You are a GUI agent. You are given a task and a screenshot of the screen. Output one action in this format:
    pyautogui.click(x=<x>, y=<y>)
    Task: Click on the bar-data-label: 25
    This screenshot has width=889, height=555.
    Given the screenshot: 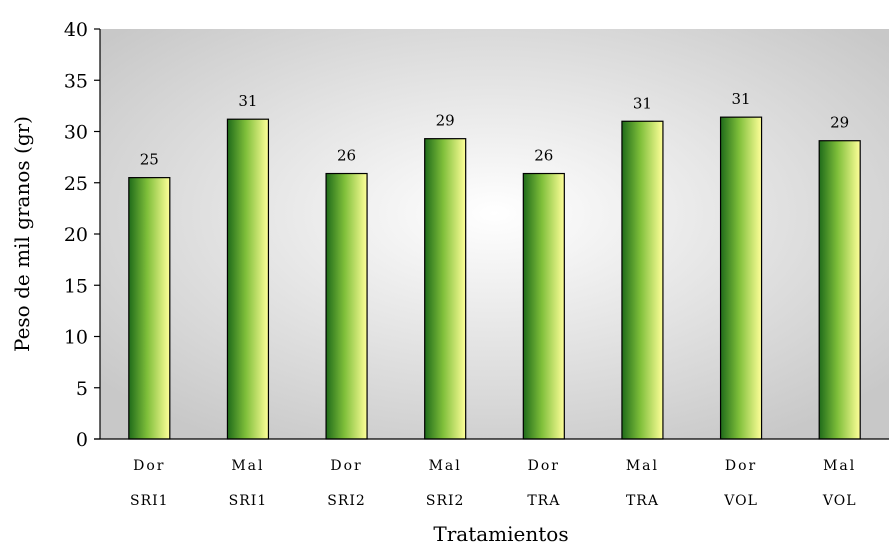 What is the action you would take?
    pyautogui.click(x=149, y=160)
    